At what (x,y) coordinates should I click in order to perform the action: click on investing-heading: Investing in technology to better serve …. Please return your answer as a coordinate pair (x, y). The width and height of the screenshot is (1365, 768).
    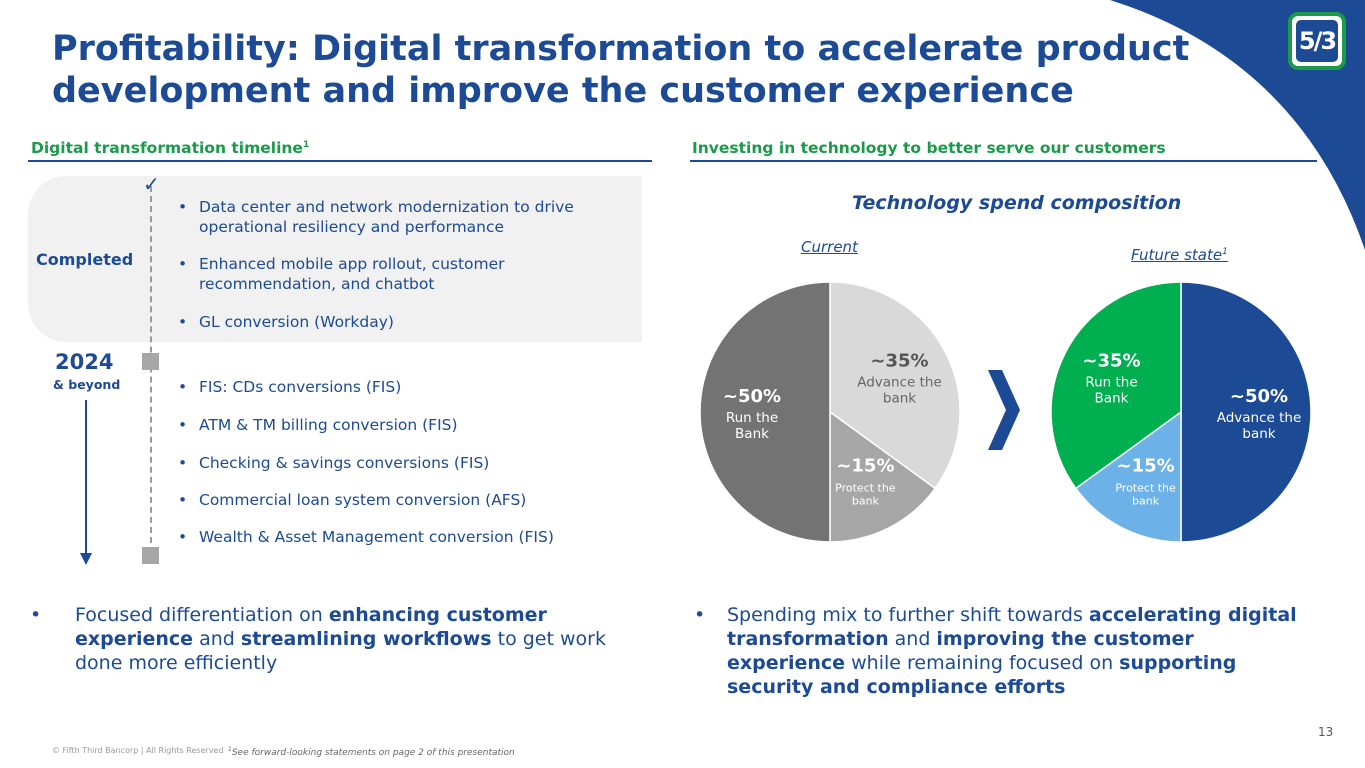
    Looking at the image, I should click on (929, 148).